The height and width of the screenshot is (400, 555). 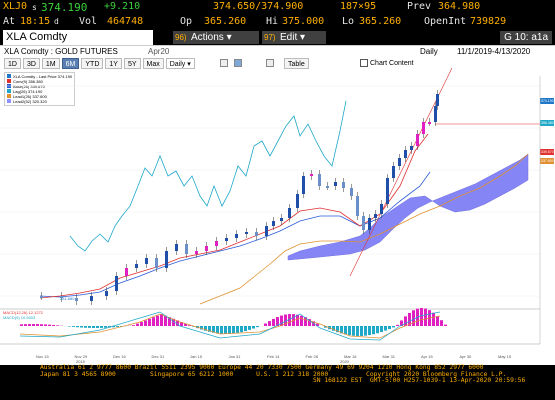 I want to click on frequency-label: Daily, so click(x=429, y=51).